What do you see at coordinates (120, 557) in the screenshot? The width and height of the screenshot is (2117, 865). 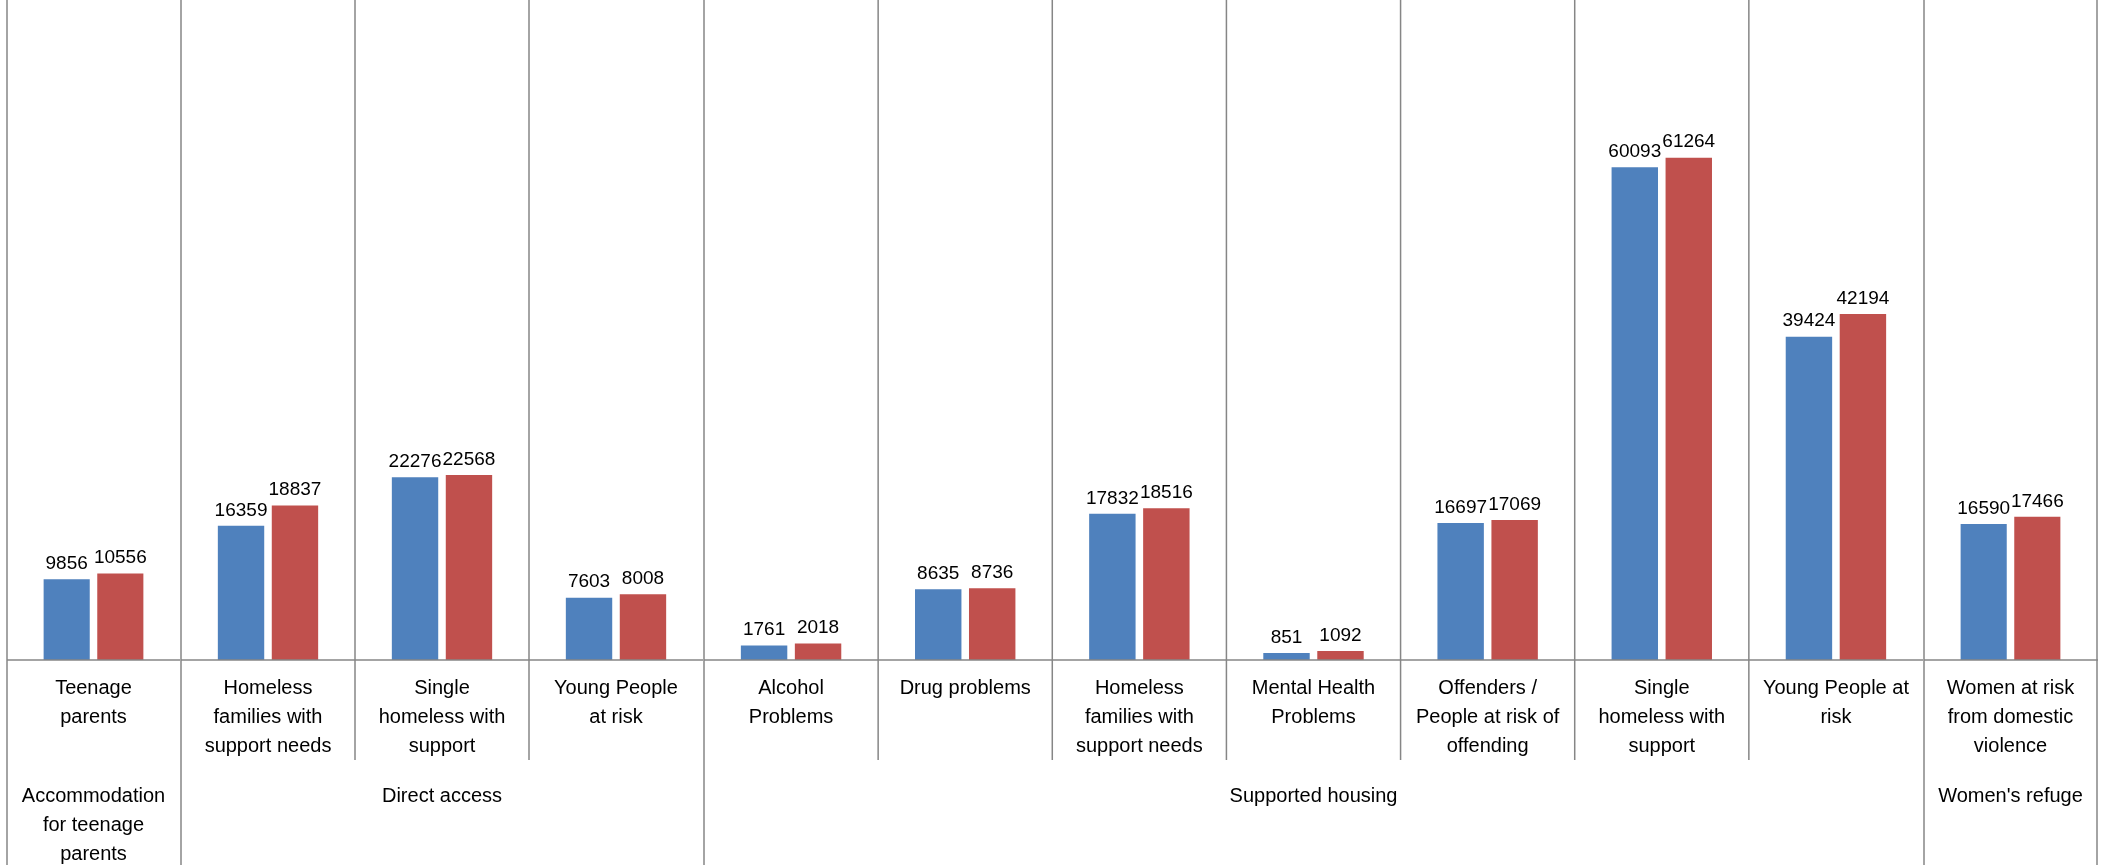 I see `data-label: 10556` at bounding box center [120, 557].